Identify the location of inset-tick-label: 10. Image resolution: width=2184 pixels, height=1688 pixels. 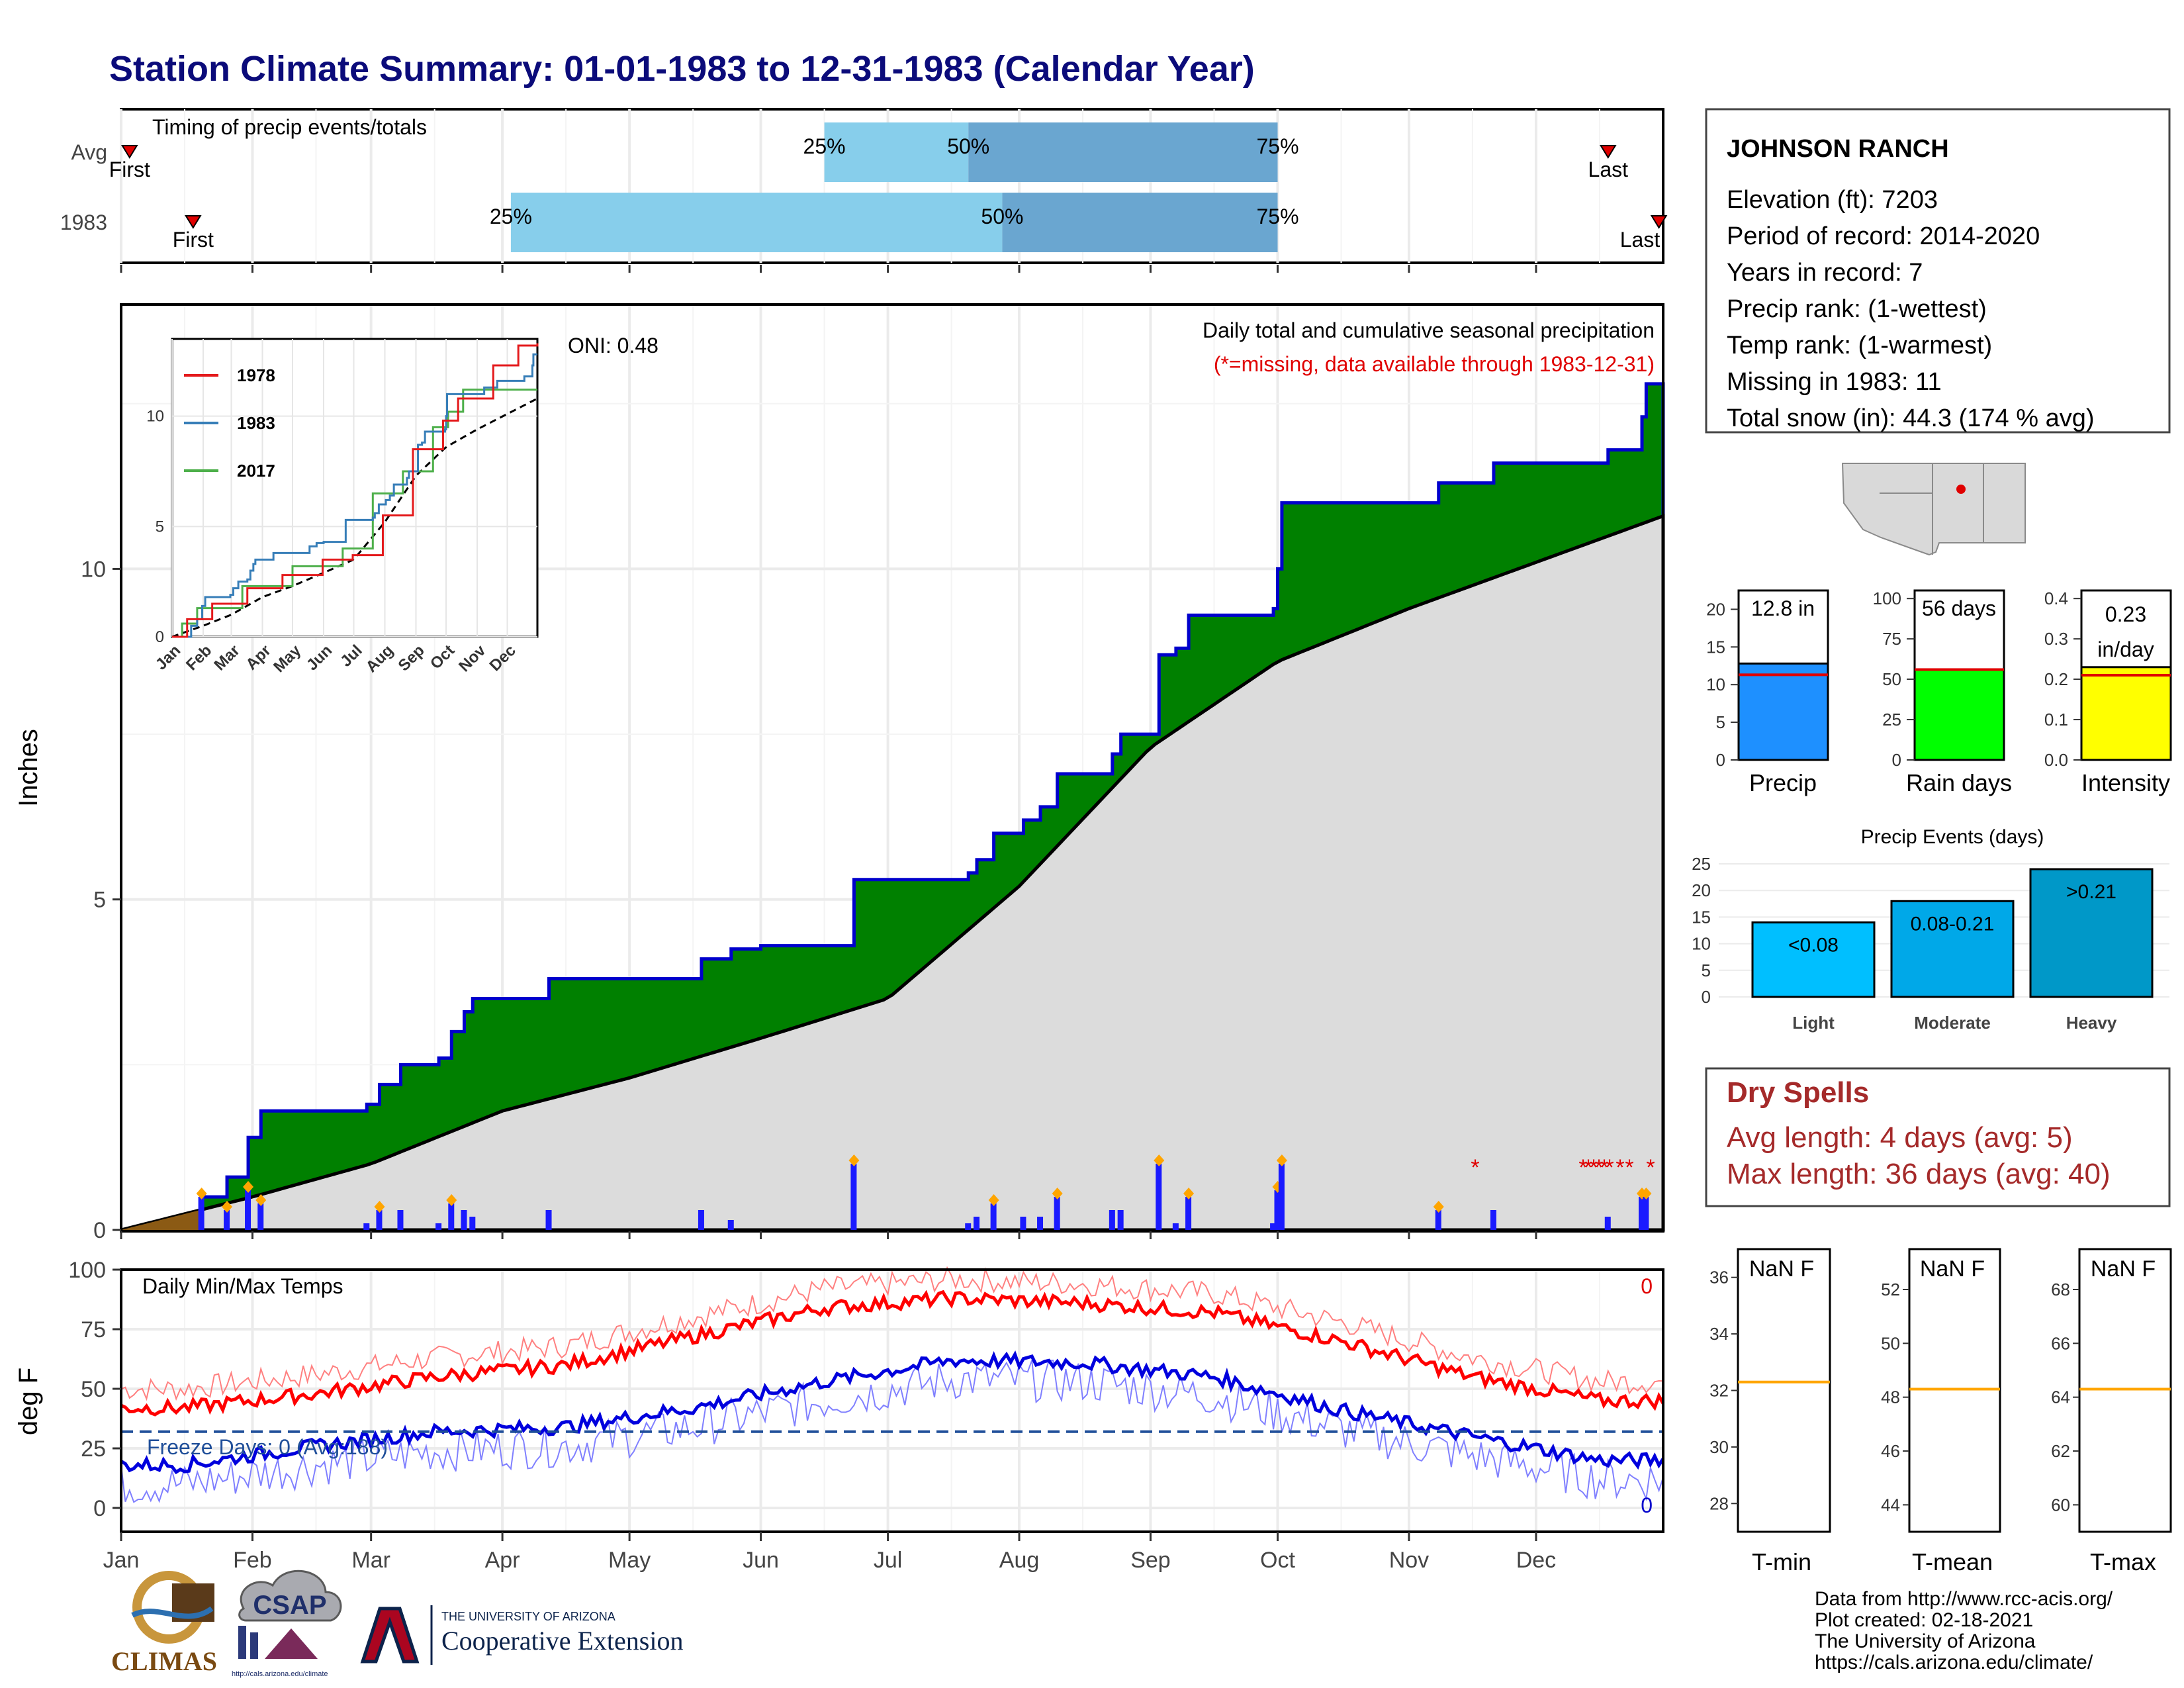
(155, 417).